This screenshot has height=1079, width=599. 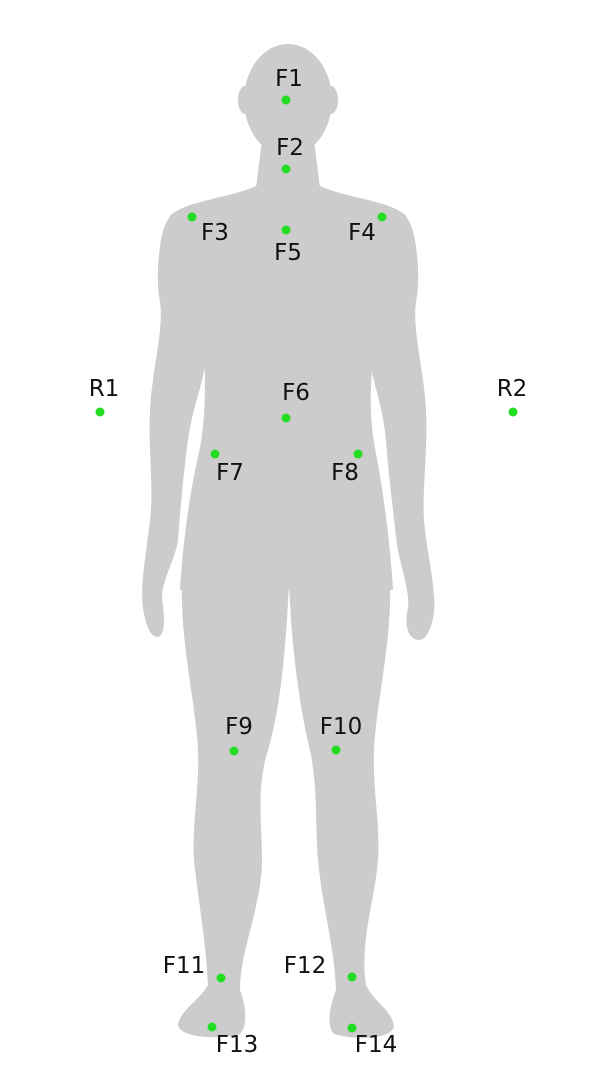 I want to click on point-marker-f2, so click(x=286, y=169).